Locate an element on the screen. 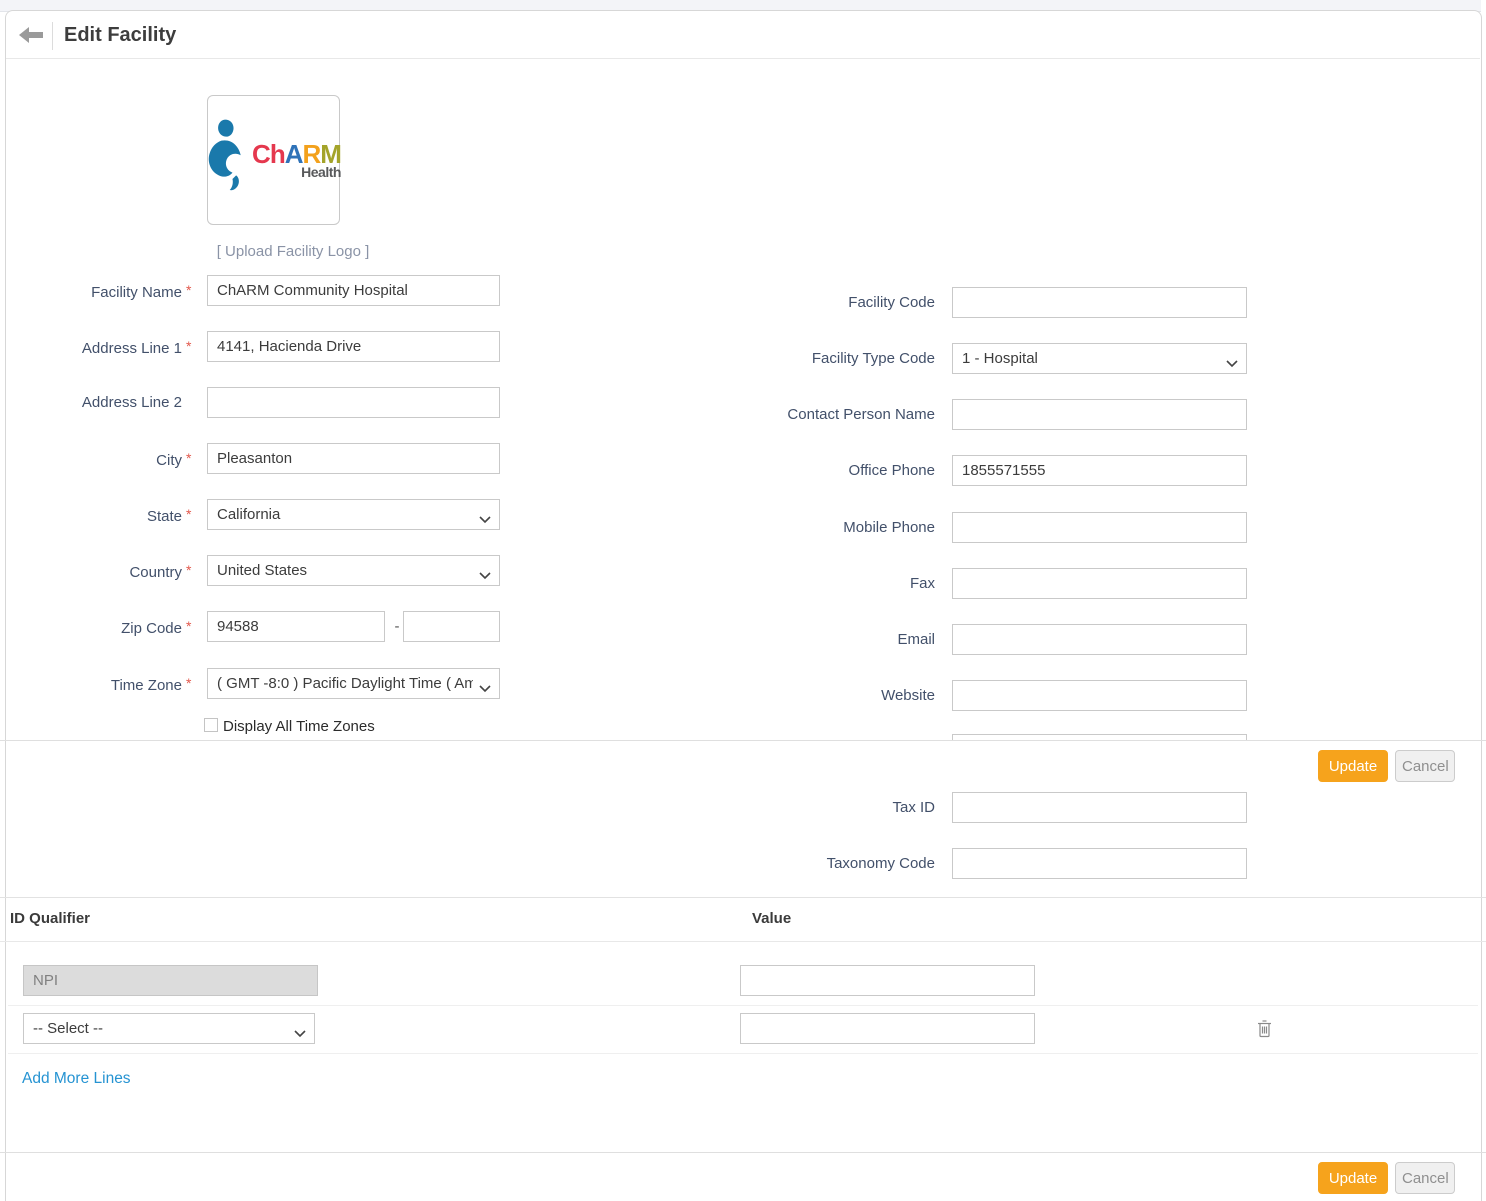  npi-value-input is located at coordinates (887, 980).